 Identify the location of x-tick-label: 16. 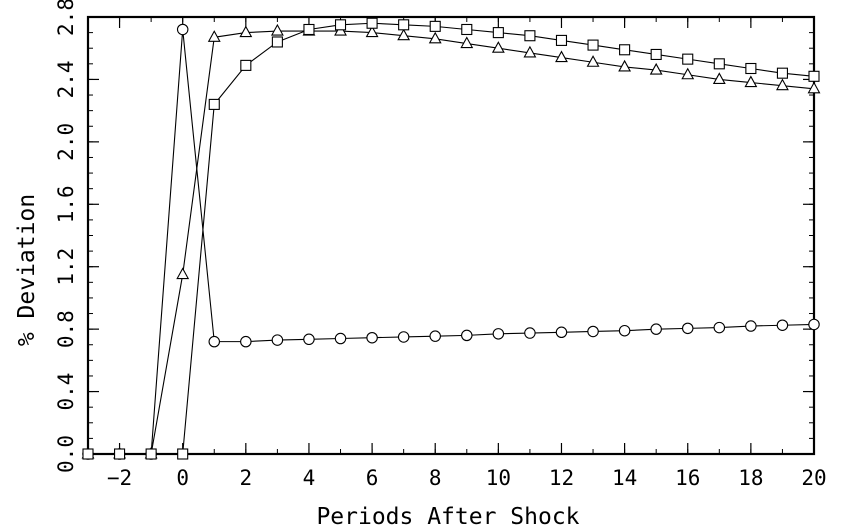
(687, 478).